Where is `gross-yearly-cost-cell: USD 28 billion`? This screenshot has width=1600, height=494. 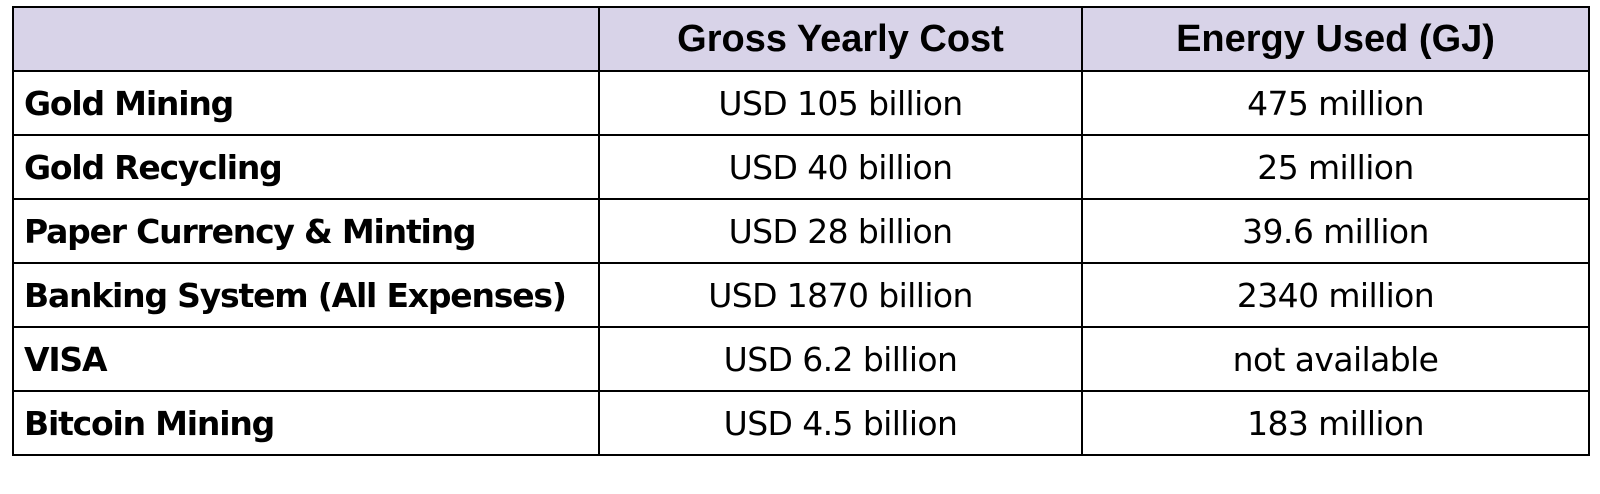 gross-yearly-cost-cell: USD 28 billion is located at coordinates (840, 231).